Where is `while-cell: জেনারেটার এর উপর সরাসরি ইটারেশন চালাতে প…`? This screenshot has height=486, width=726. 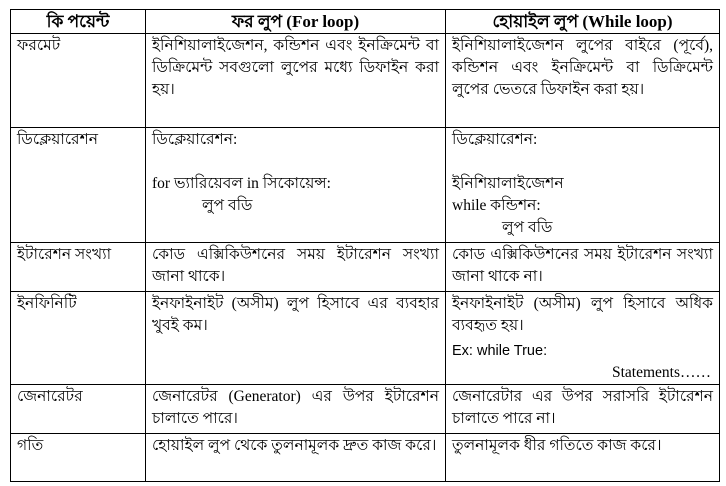
while-cell: জেনারেটার এর উপর সরাসরি ইটারেশন চালাতে প… is located at coordinates (582, 409).